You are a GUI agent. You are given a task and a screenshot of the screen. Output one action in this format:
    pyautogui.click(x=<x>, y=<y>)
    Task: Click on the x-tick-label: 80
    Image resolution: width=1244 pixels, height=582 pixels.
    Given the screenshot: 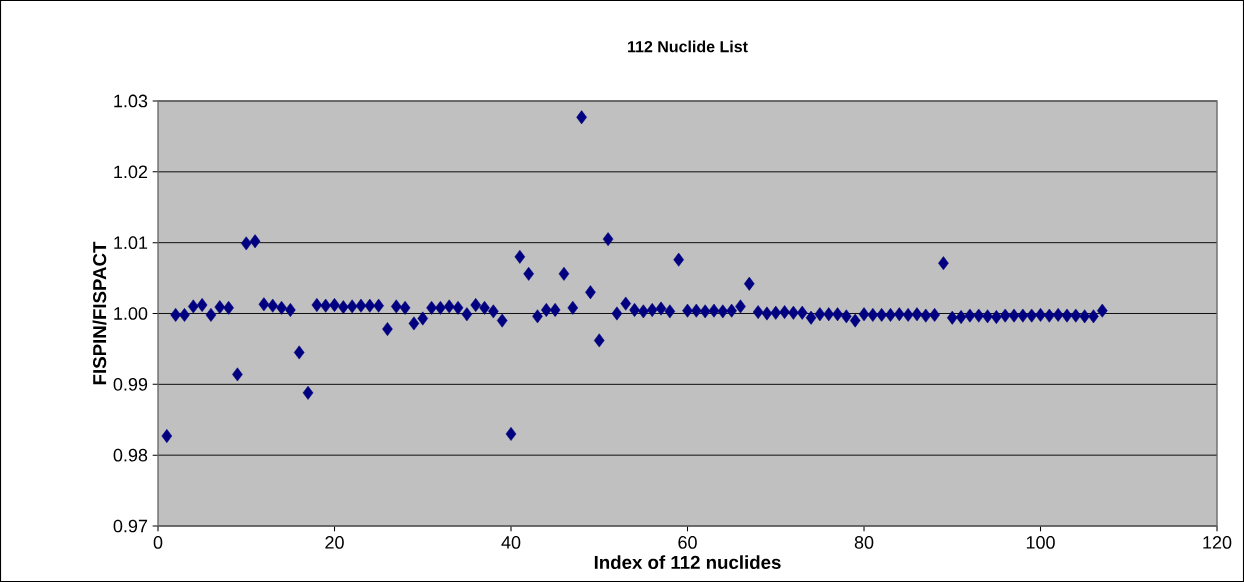 What is the action you would take?
    pyautogui.click(x=864, y=542)
    